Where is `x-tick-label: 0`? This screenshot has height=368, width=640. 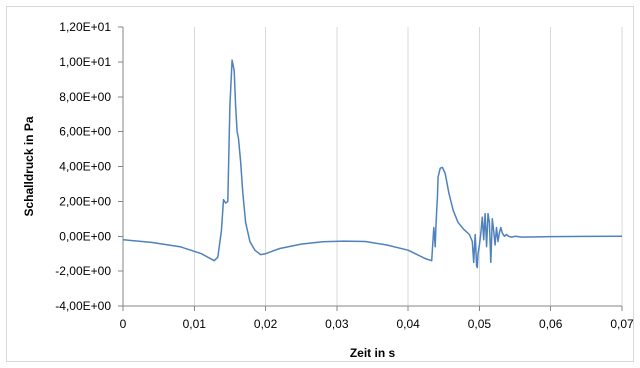 x-tick-label: 0 is located at coordinates (123, 324).